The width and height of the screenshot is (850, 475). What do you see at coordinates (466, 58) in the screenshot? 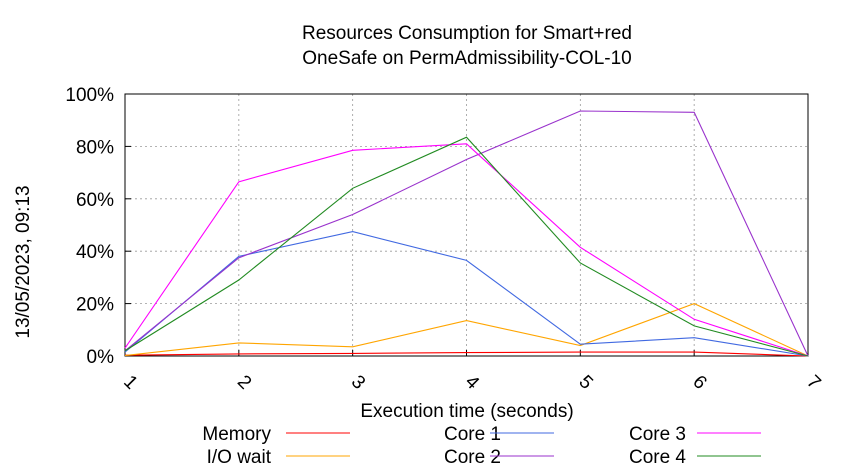
I see `chart-title-line-2: OneSafe on PermAdmissibility-COL-10` at bounding box center [466, 58].